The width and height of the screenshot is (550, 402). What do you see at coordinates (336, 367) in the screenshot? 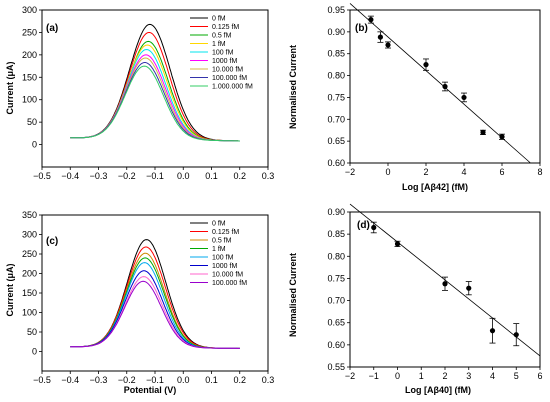
I see `y-tick-label: 0.55` at bounding box center [336, 367].